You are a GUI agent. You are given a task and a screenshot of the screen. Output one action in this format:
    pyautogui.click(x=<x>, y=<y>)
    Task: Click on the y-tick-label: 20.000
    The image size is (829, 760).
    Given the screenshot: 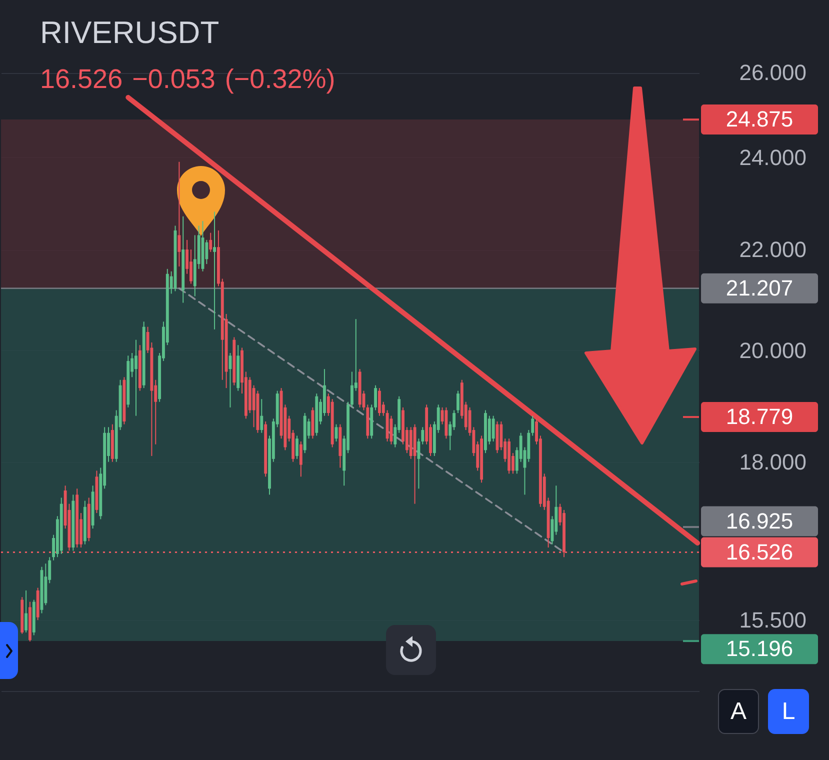 What is the action you would take?
    pyautogui.click(x=772, y=350)
    